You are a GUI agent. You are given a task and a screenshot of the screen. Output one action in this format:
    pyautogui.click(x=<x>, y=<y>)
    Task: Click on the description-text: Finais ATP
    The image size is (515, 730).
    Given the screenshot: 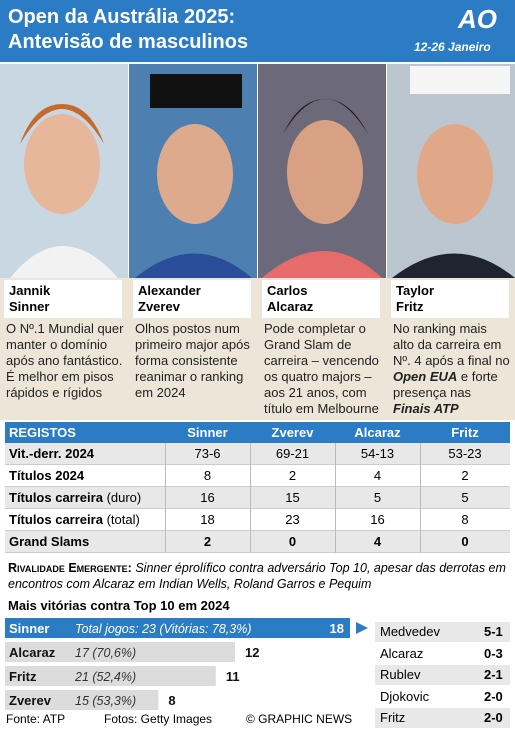 What is the action you would take?
    pyautogui.click(x=426, y=408)
    